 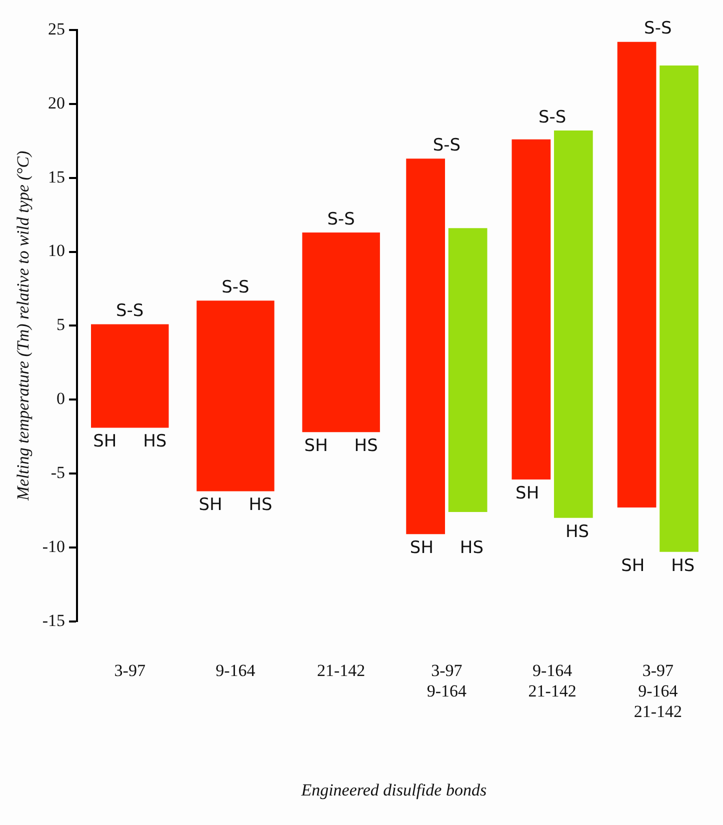 I want to click on y-tick-label: -15, so click(x=54, y=620).